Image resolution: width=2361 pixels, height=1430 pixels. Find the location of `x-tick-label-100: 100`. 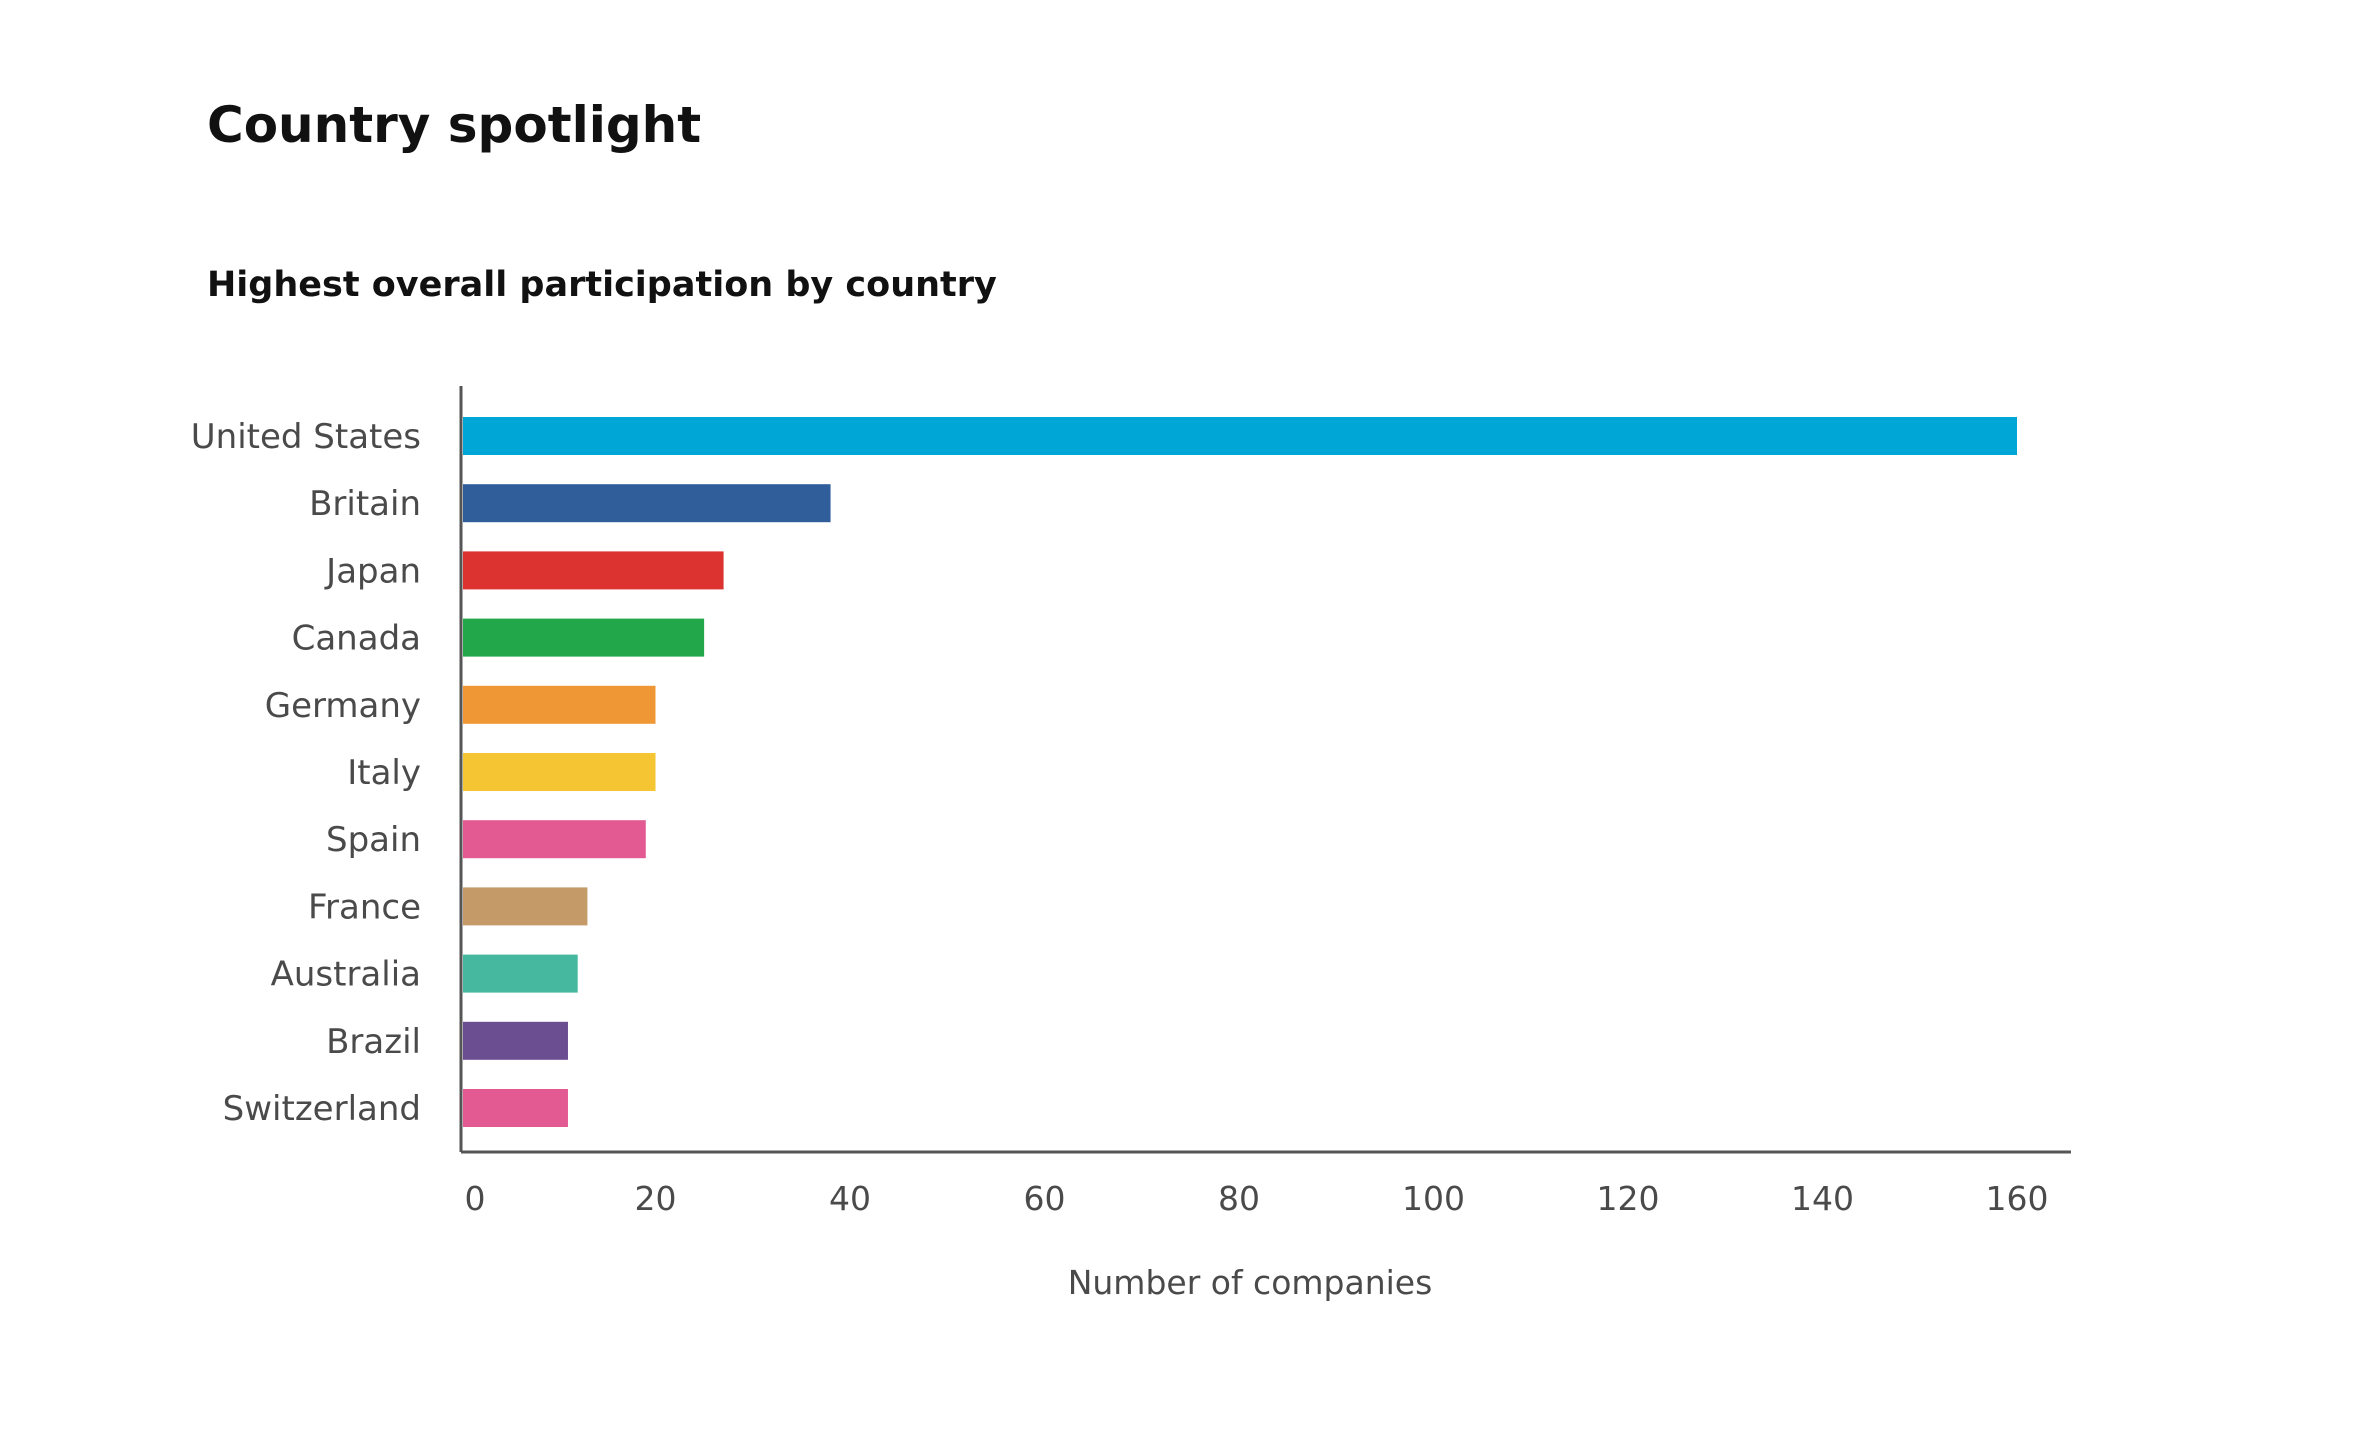

x-tick-label-100: 100 is located at coordinates (1433, 1198).